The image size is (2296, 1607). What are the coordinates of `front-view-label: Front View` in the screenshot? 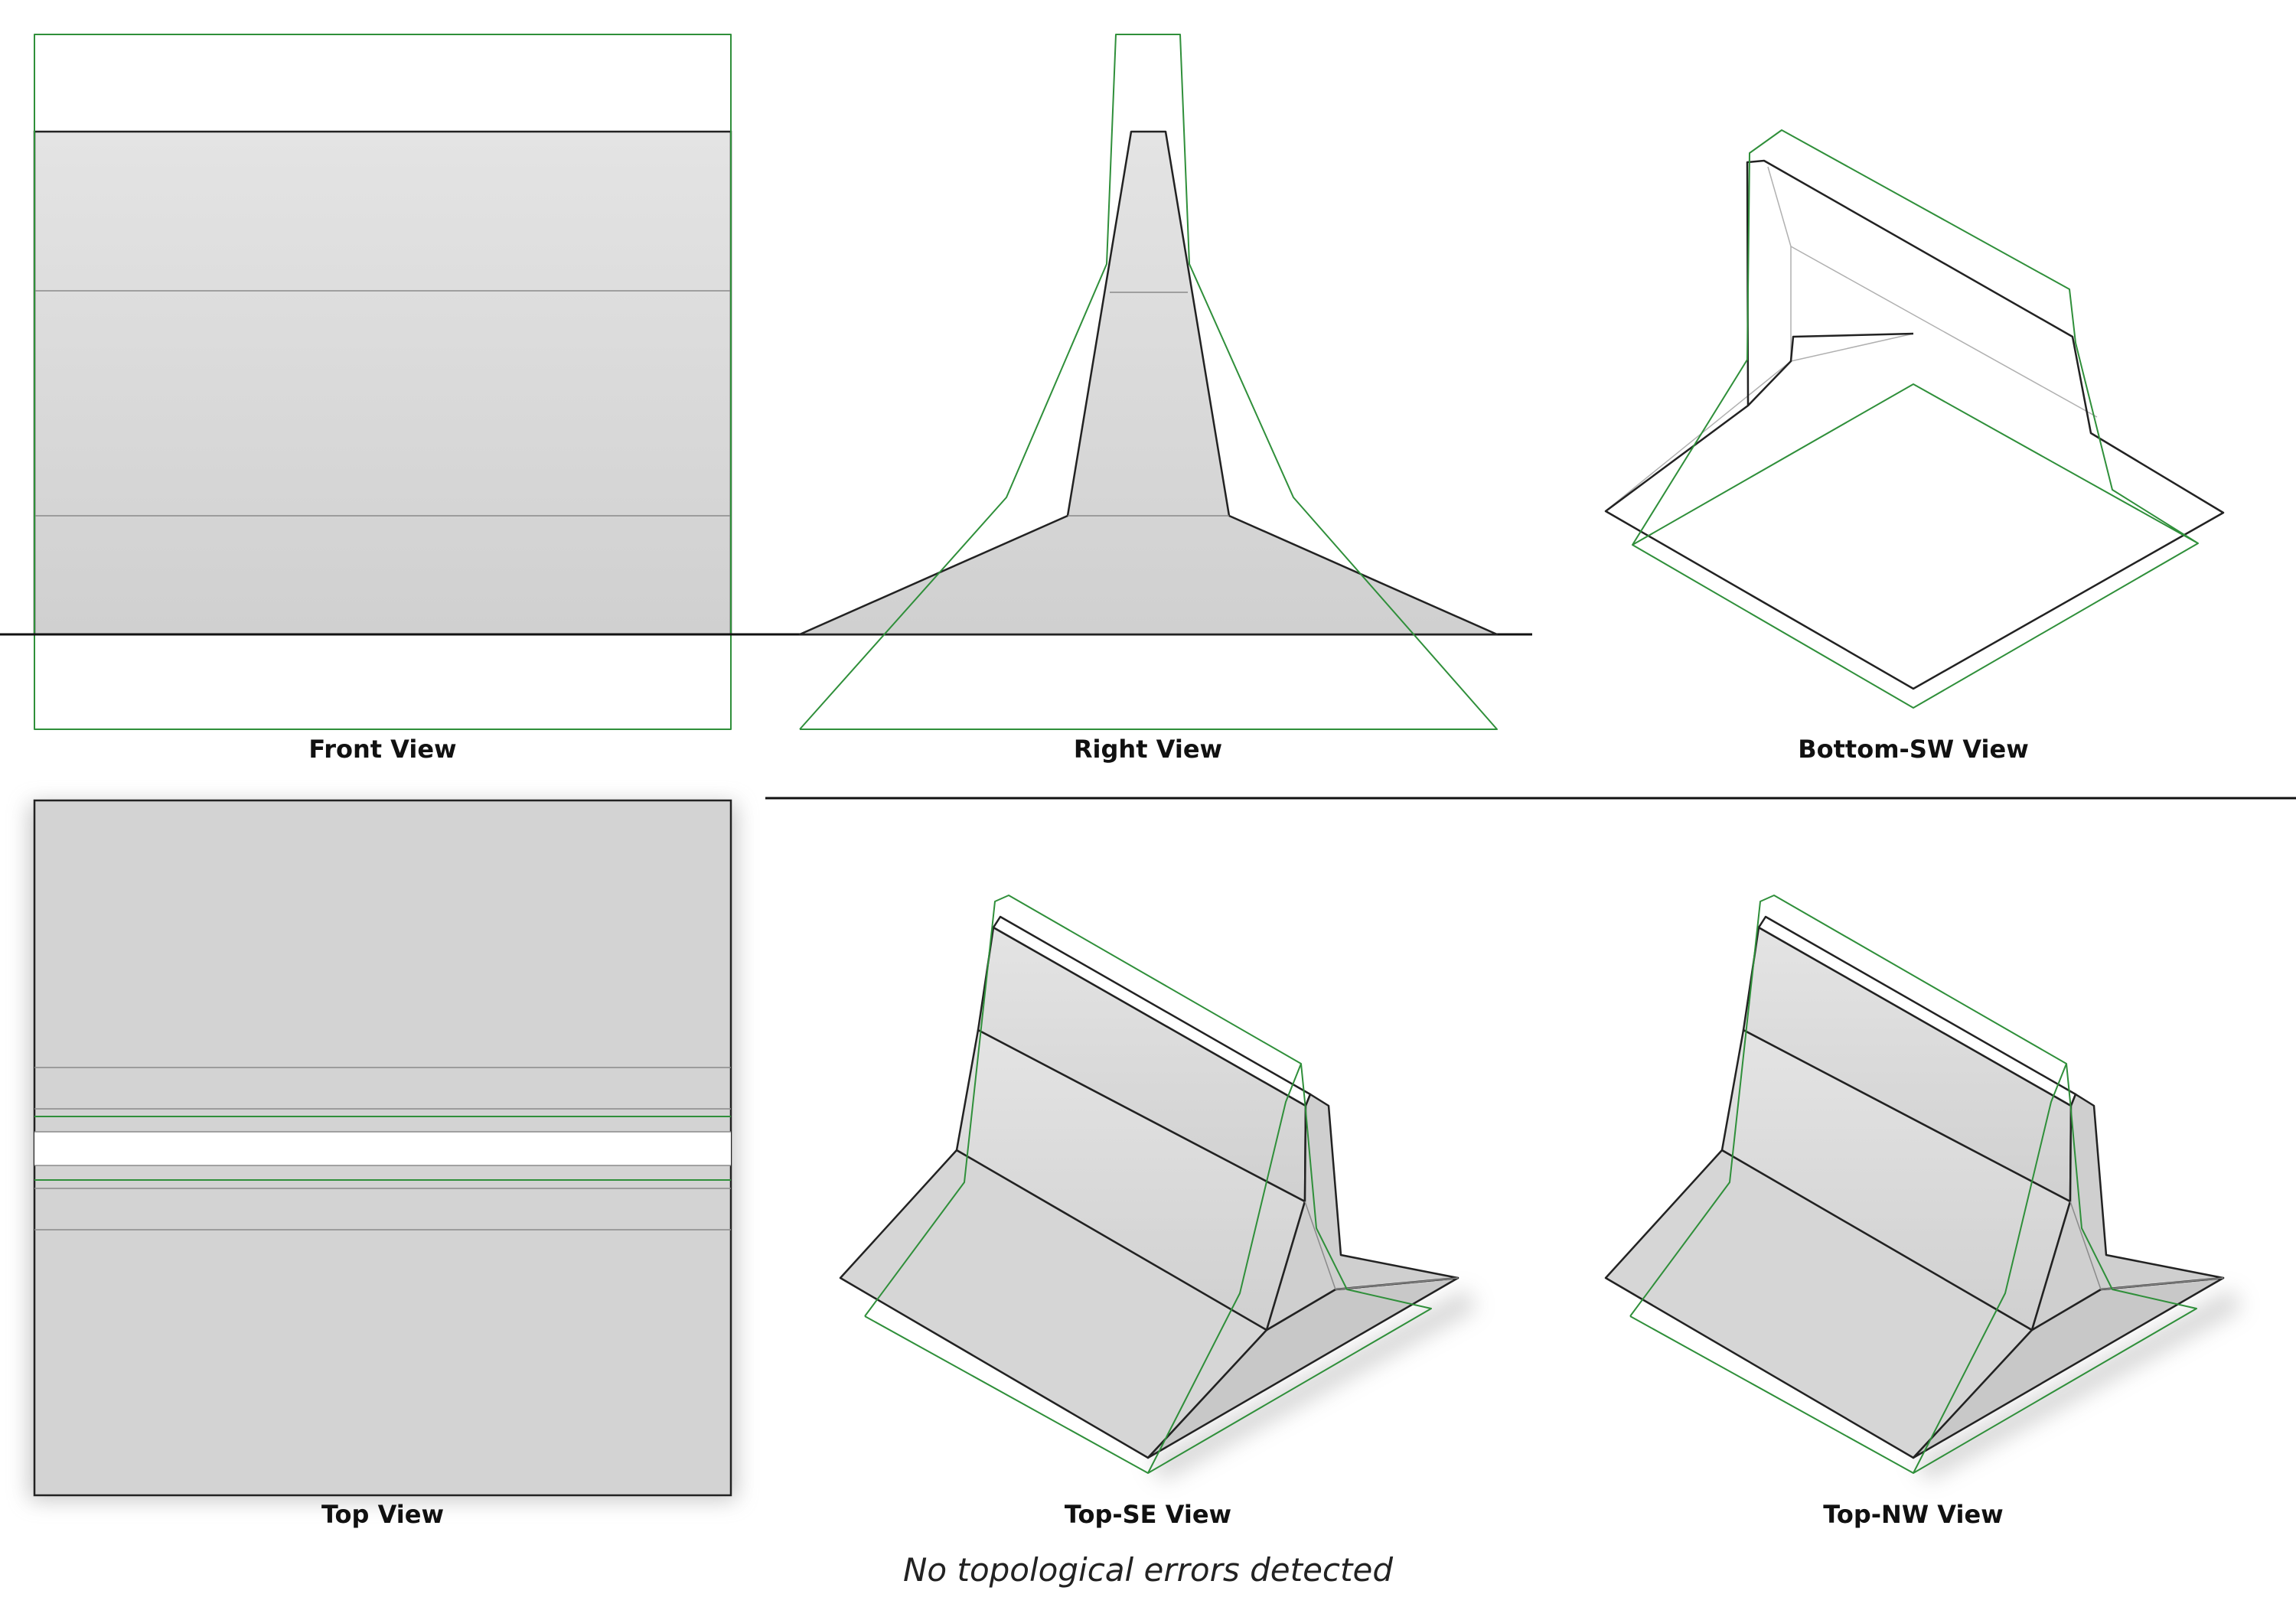 It's located at (382, 750).